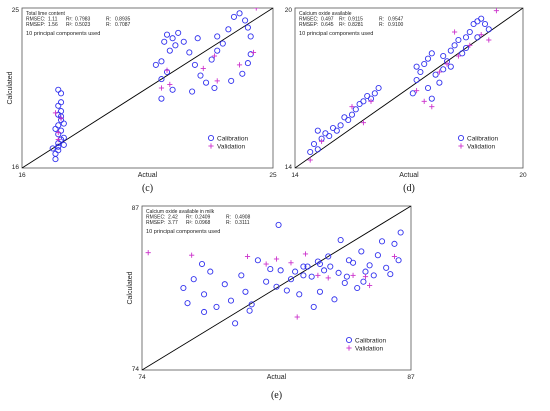 Image resolution: width=550 pixels, height=411 pixels. What do you see at coordinates (53, 25) in the screenshot?
I see `stat-value: 1.56` at bounding box center [53, 25].